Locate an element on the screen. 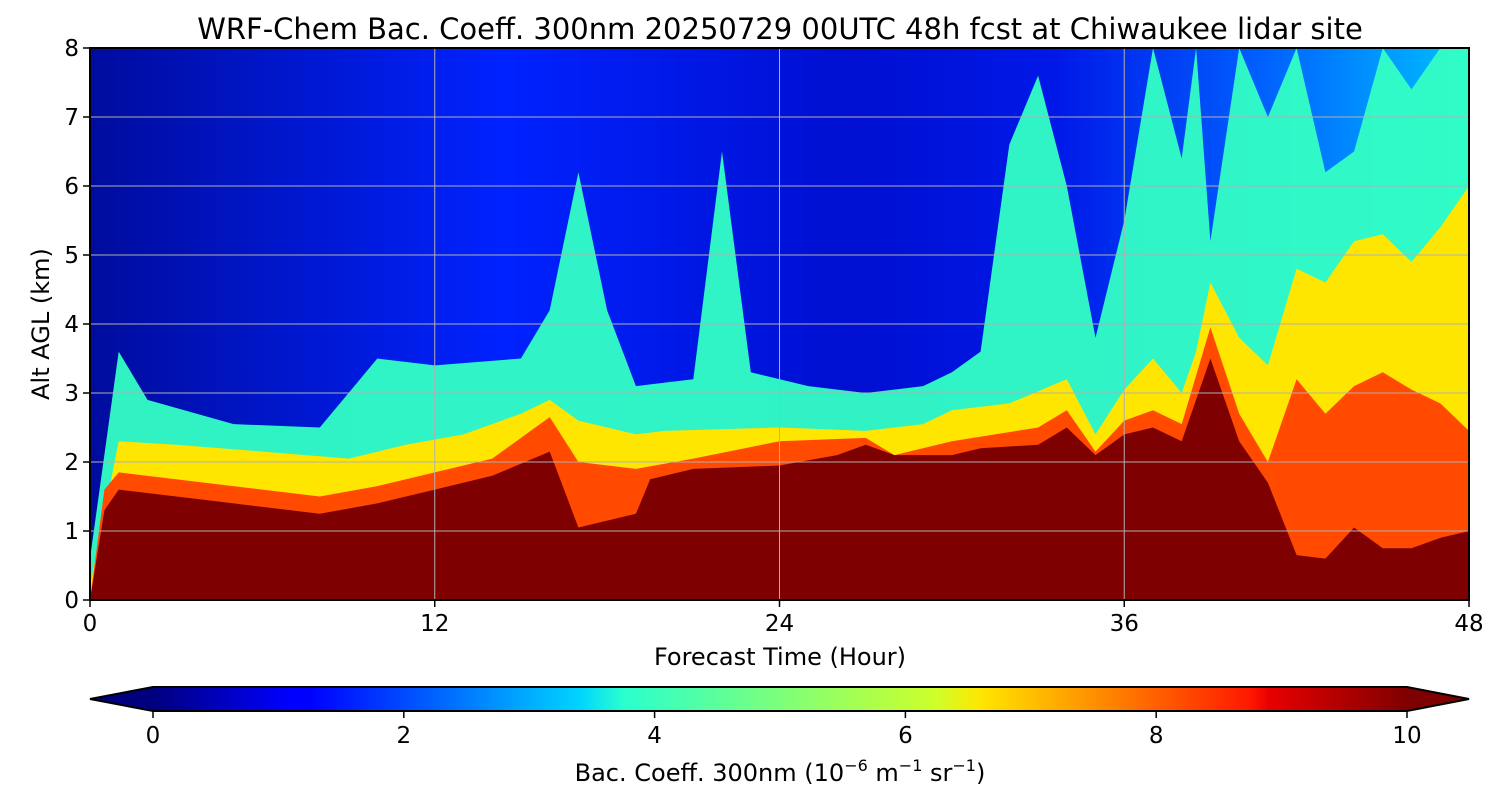 Image resolution: width=1500 pixels, height=800 pixels. y-tick-label: 1 is located at coordinates (71, 532).